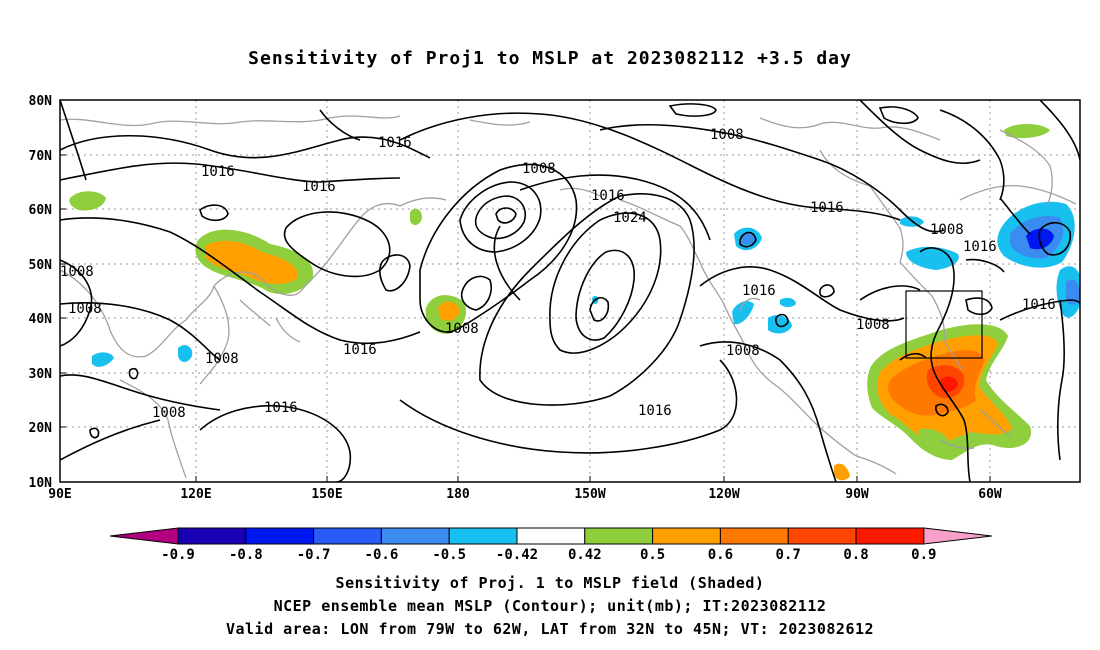  I want to click on colorbar-low-triangle, so click(144, 536).